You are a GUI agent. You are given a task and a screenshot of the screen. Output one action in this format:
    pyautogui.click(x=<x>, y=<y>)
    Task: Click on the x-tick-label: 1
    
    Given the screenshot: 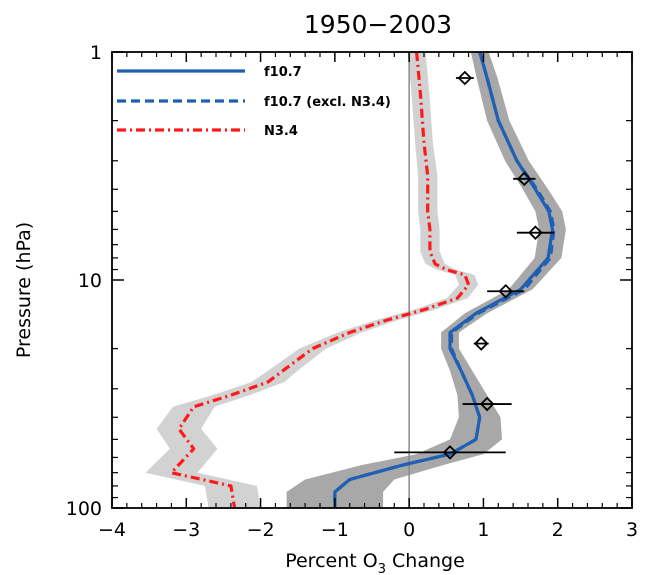 What is the action you would take?
    pyautogui.click(x=483, y=530)
    